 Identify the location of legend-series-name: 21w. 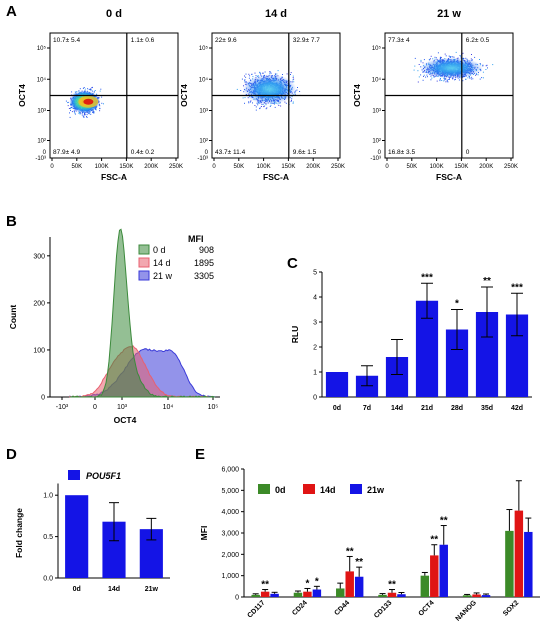
(376, 490).